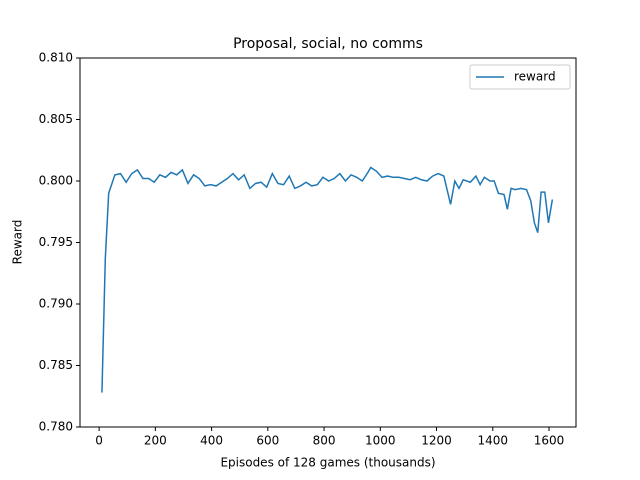 This screenshot has width=640, height=480. Describe the element at coordinates (99, 441) in the screenshot. I see `x-tick-label: 0` at that location.